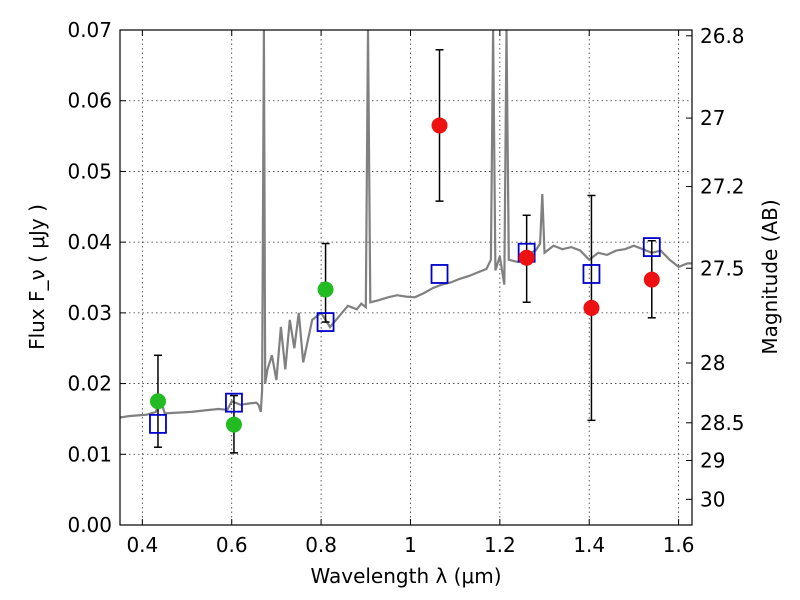 This screenshot has width=800, height=600. Describe the element at coordinates (712, 461) in the screenshot. I see `right-tick-label: 29` at that location.